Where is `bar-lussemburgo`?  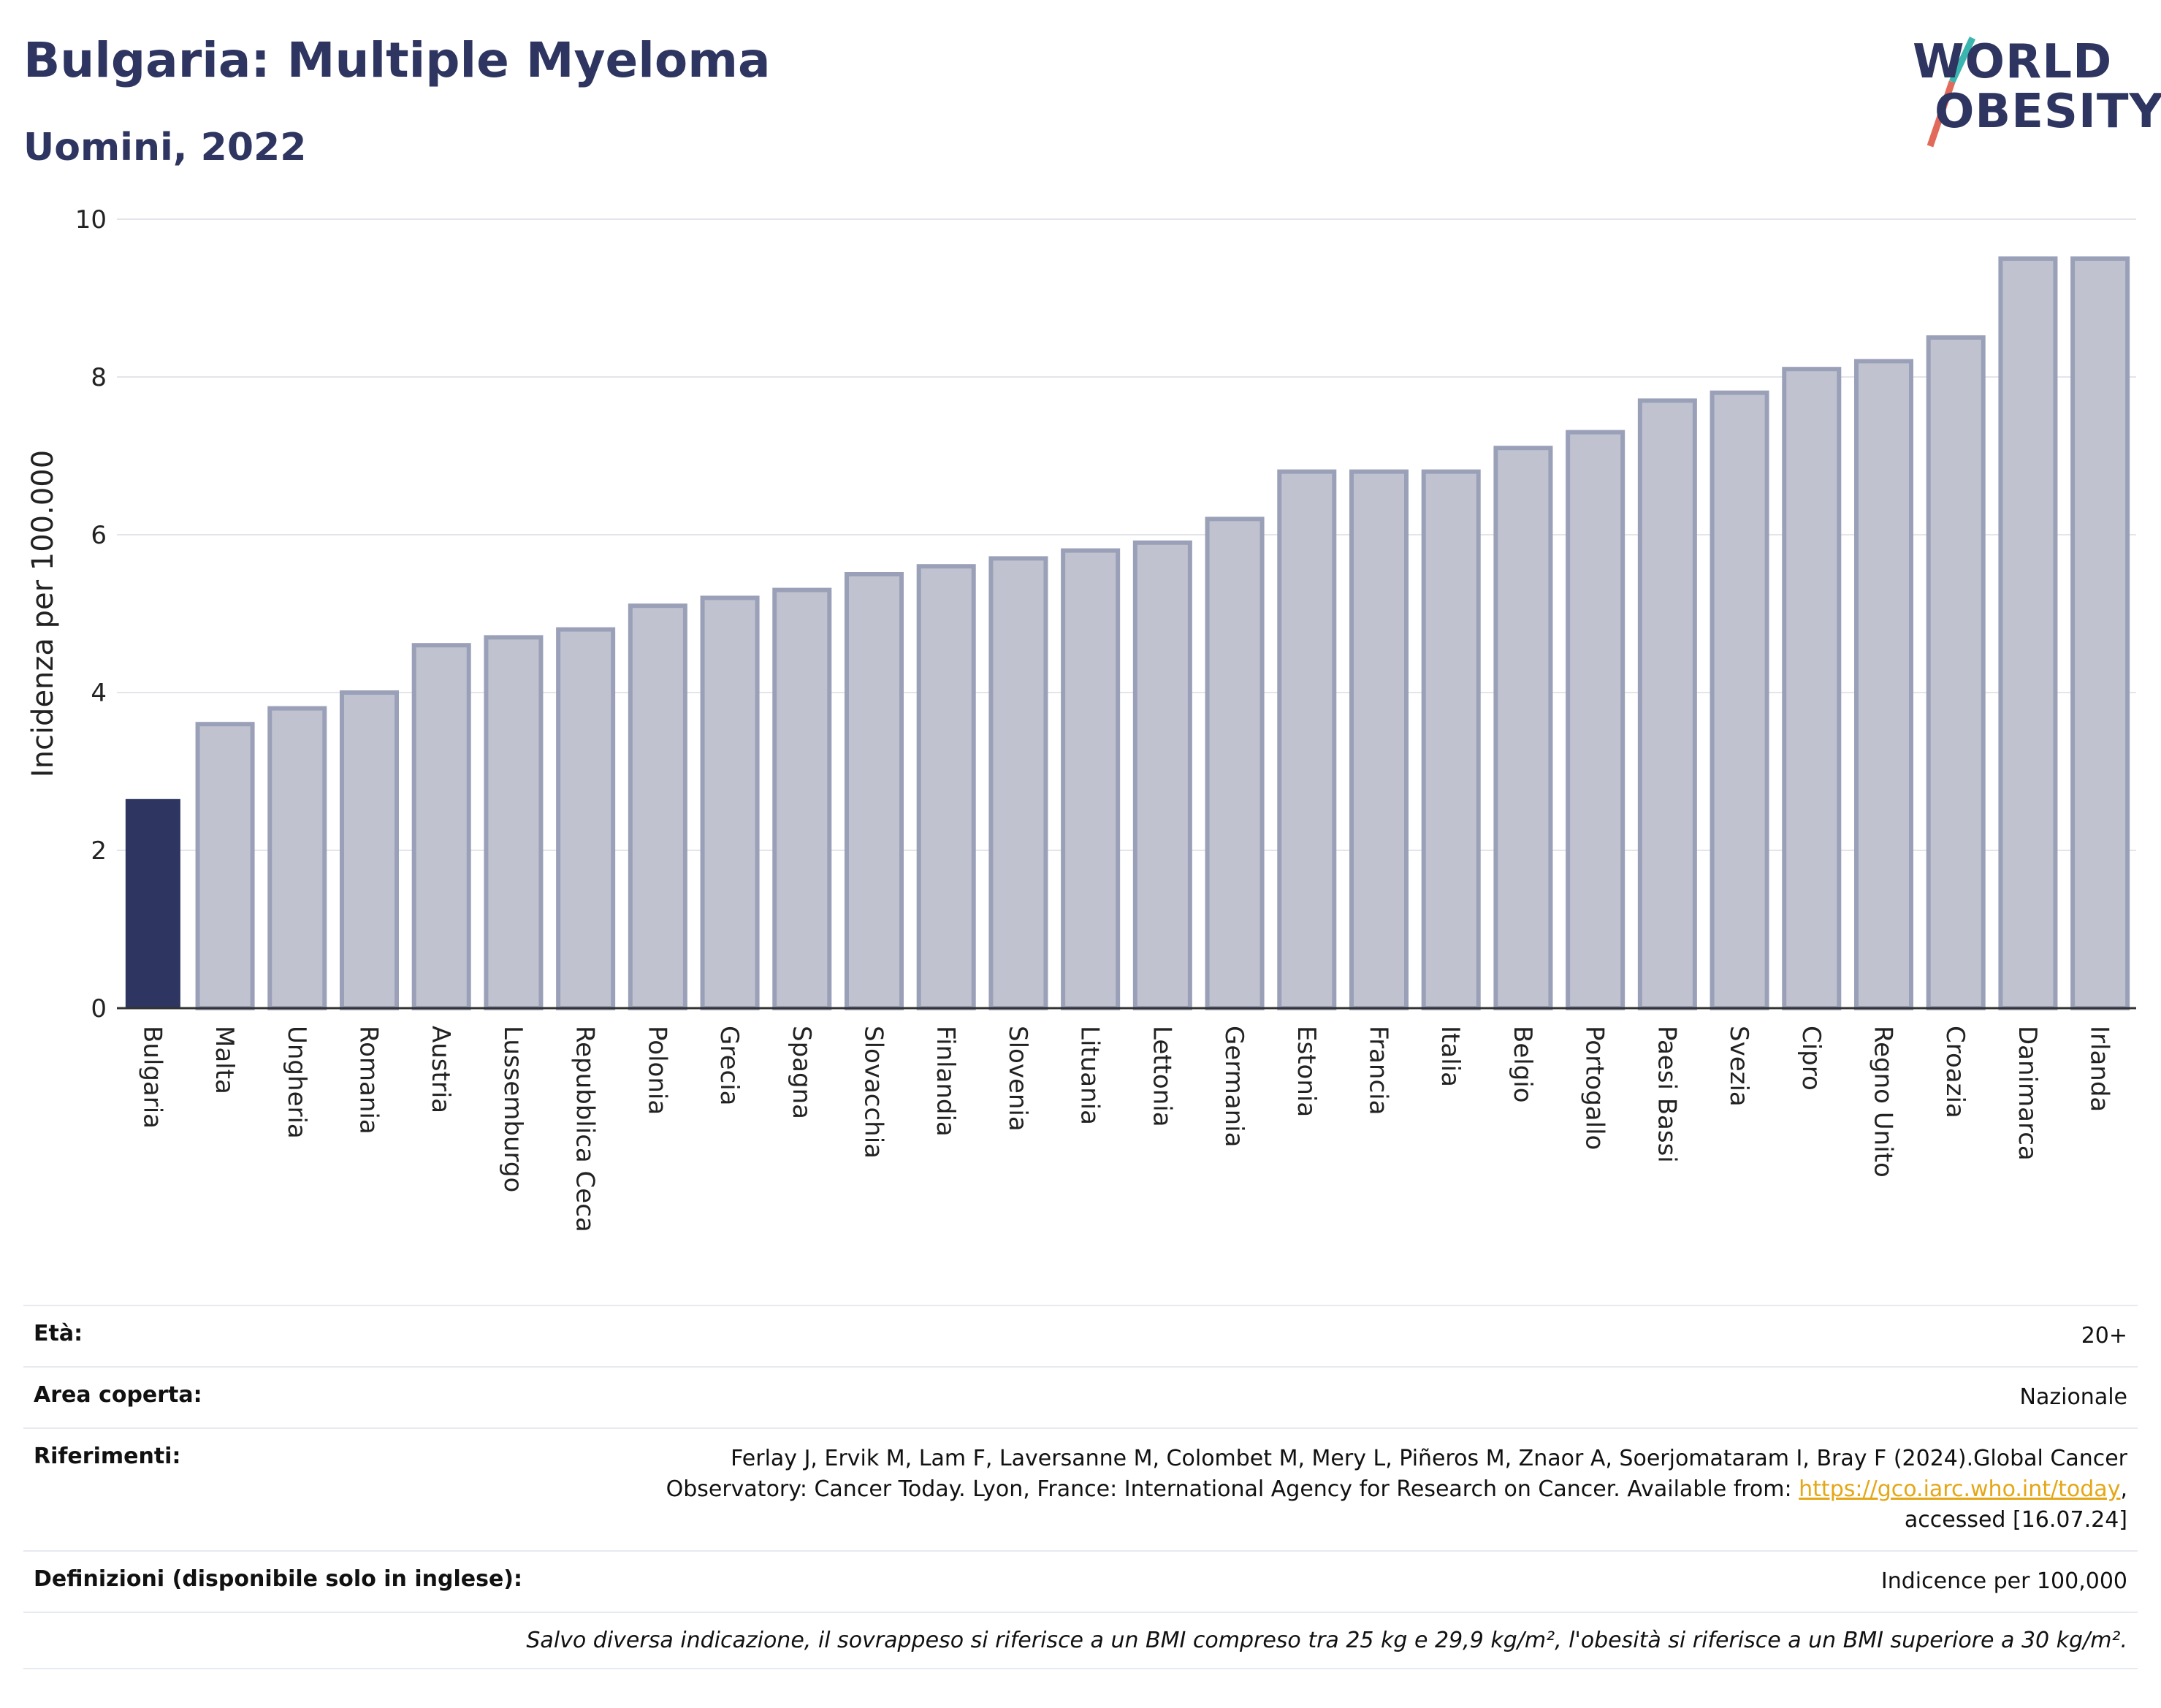 bar-lussemburgo is located at coordinates (514, 823).